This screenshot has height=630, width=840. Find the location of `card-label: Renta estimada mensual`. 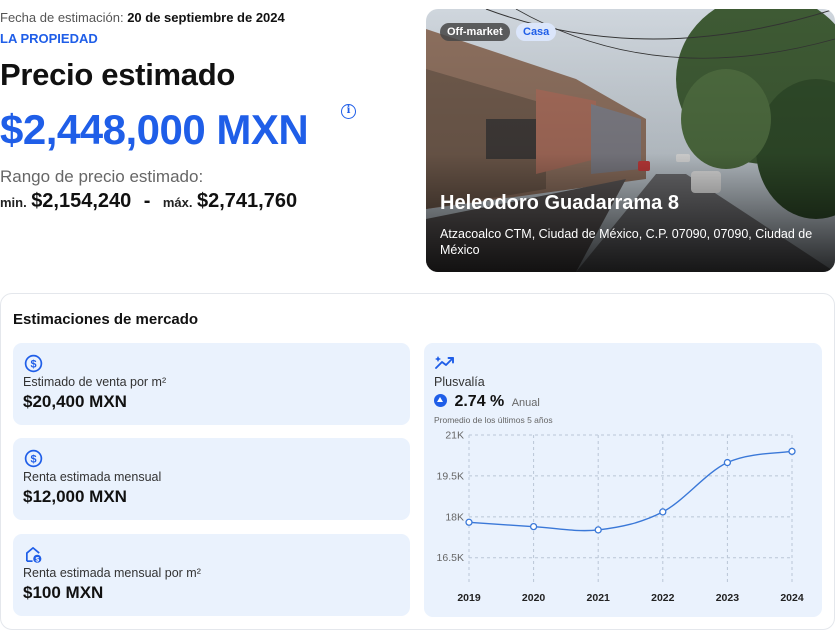

card-label: Renta estimada mensual is located at coordinates (92, 477).